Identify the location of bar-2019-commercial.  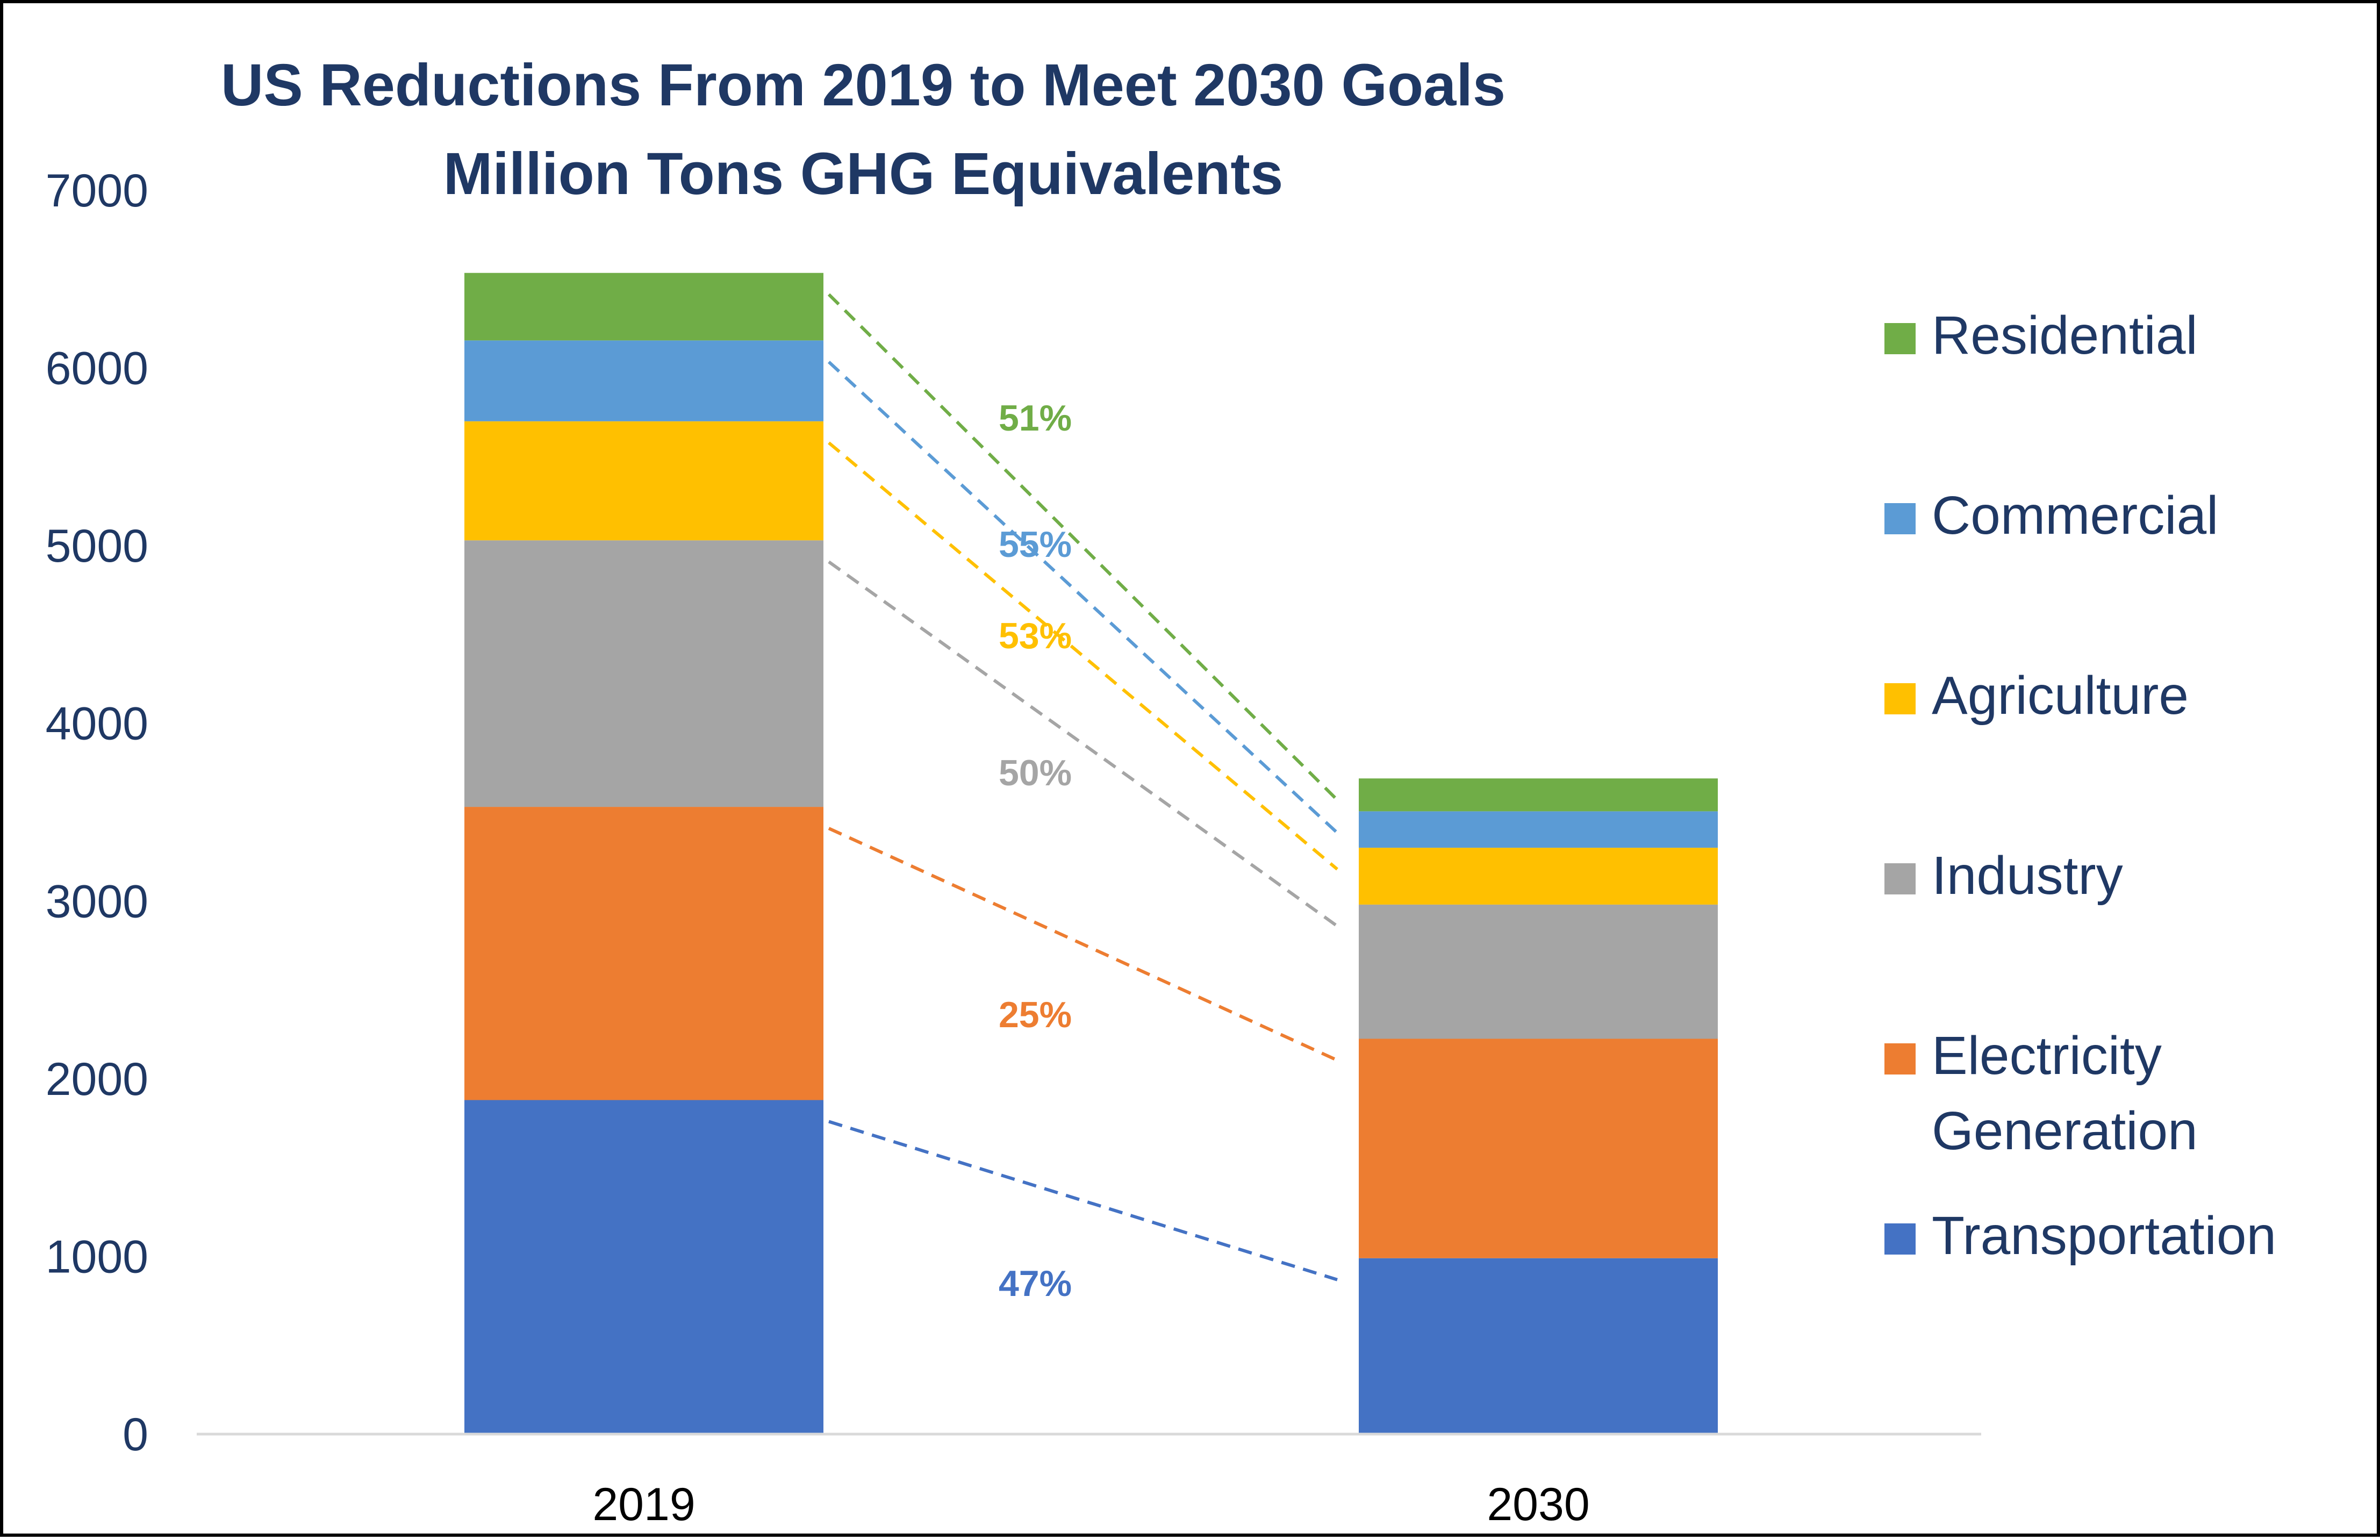
(643, 380).